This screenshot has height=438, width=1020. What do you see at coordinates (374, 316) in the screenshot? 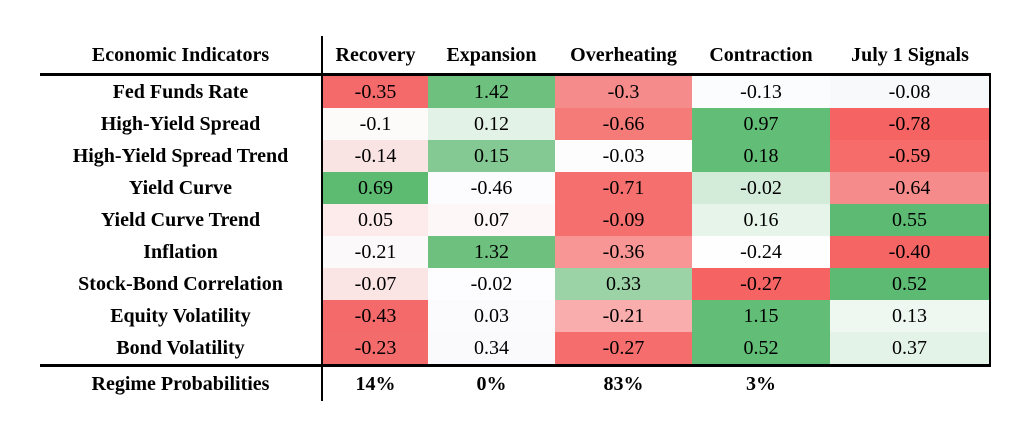
I see `heat-cell-equity-volatility-recovery: -0.43` at bounding box center [374, 316].